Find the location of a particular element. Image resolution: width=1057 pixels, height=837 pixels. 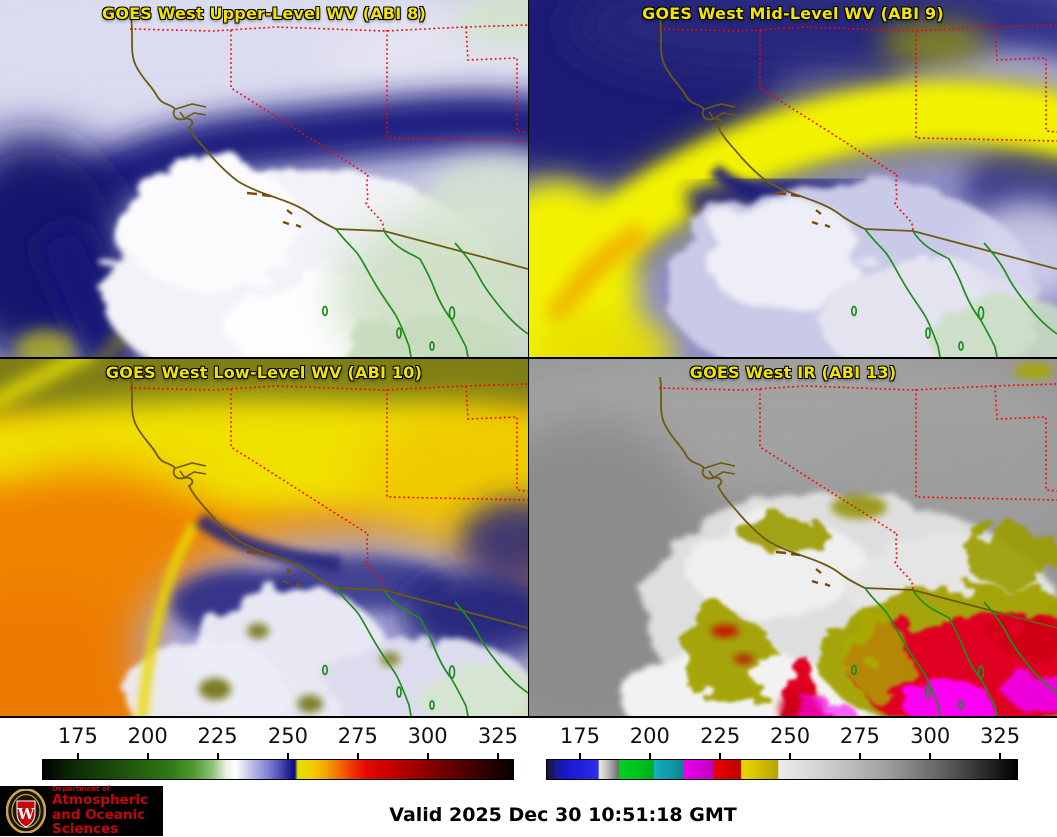

valid-time-label: Valid 2025 Dec 30 10:51:18 GMT is located at coordinates (563, 815).